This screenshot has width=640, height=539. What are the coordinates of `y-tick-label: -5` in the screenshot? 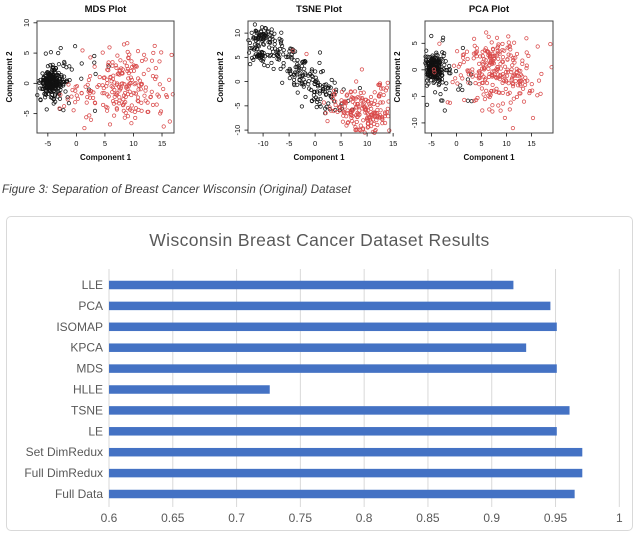 It's located at (26, 113).